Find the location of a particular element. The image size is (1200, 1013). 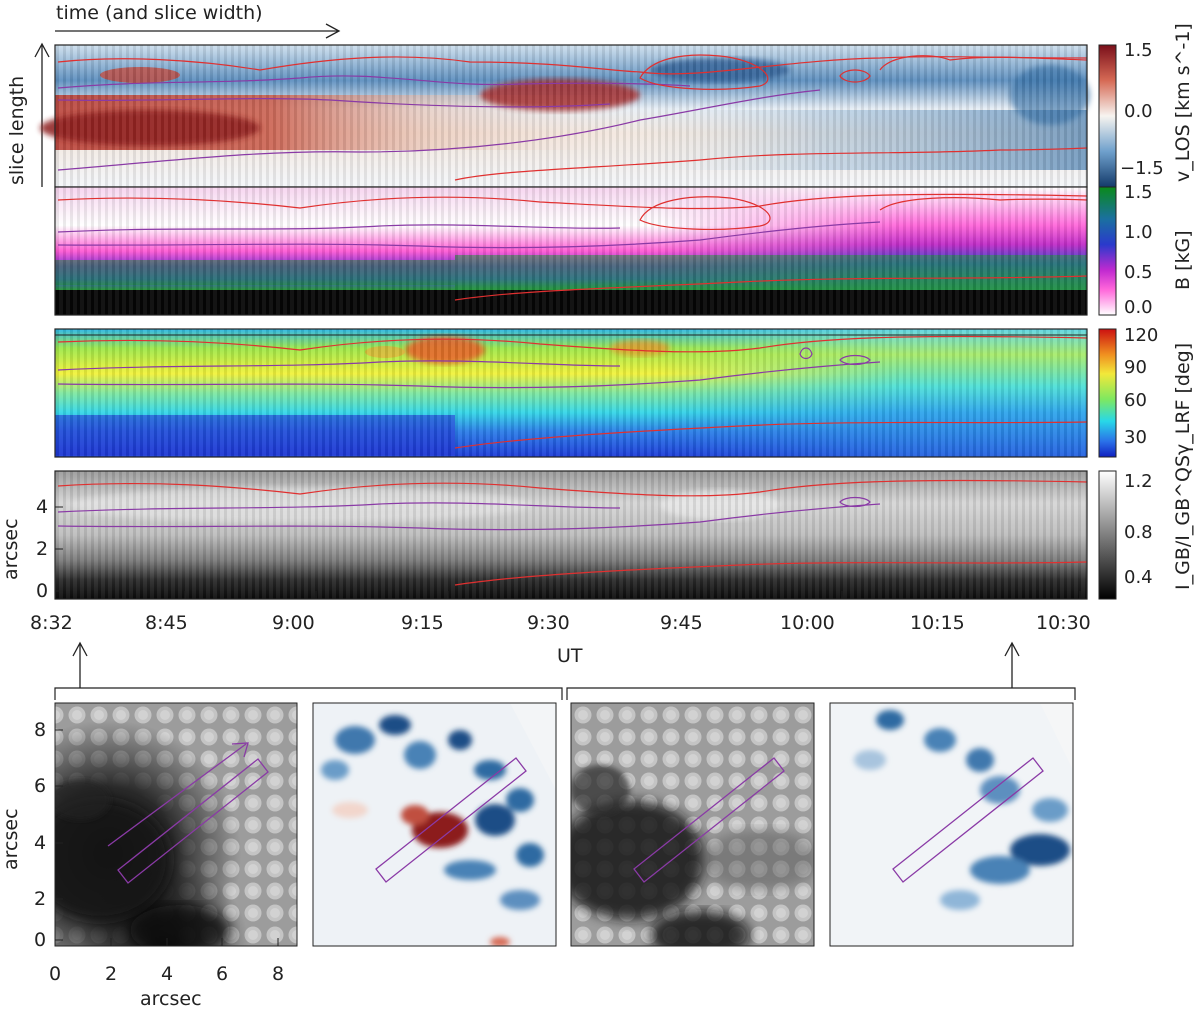

cb-b-tick-2: 0.5 is located at coordinates (1138, 272).